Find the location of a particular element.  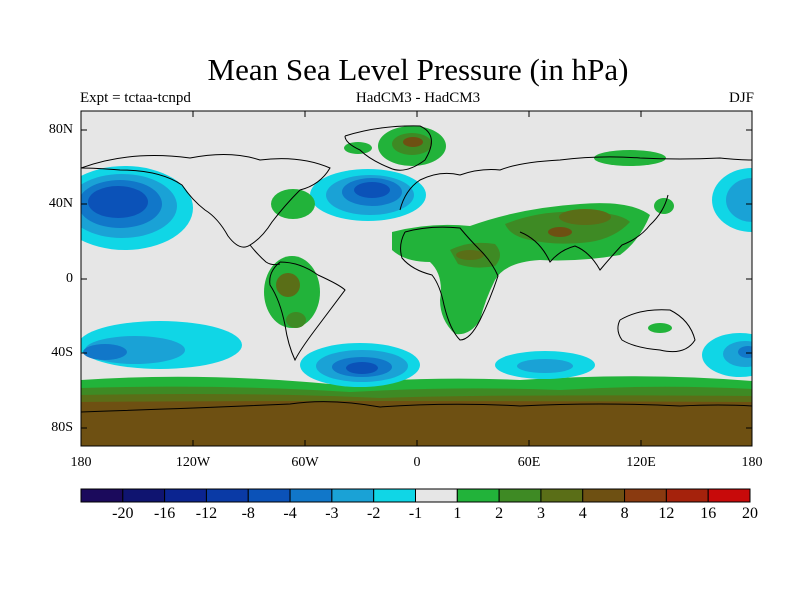

colorbar-label: -1 is located at coordinates (415, 513).